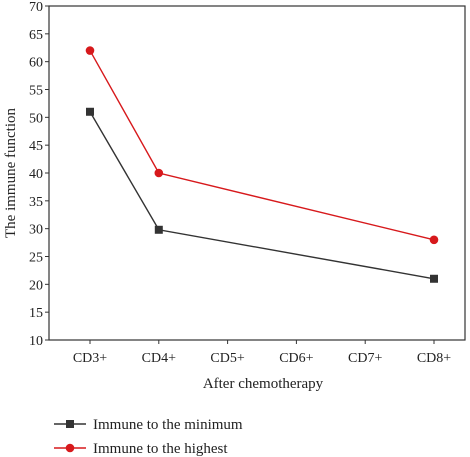  I want to click on legend-item: Immune to the highest, so click(141, 449).